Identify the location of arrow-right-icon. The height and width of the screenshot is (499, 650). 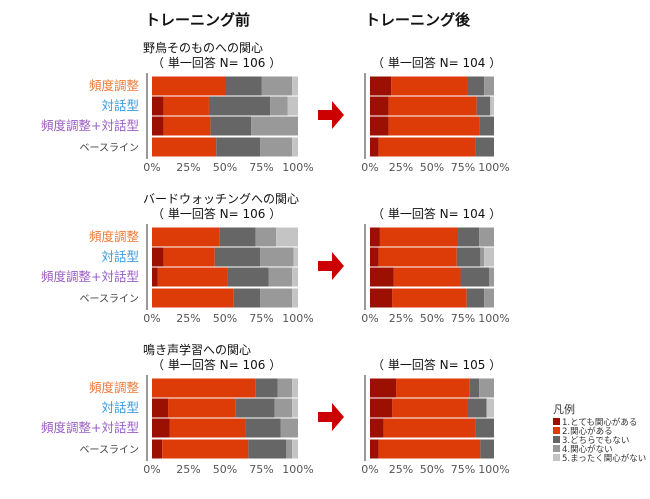
(331, 266).